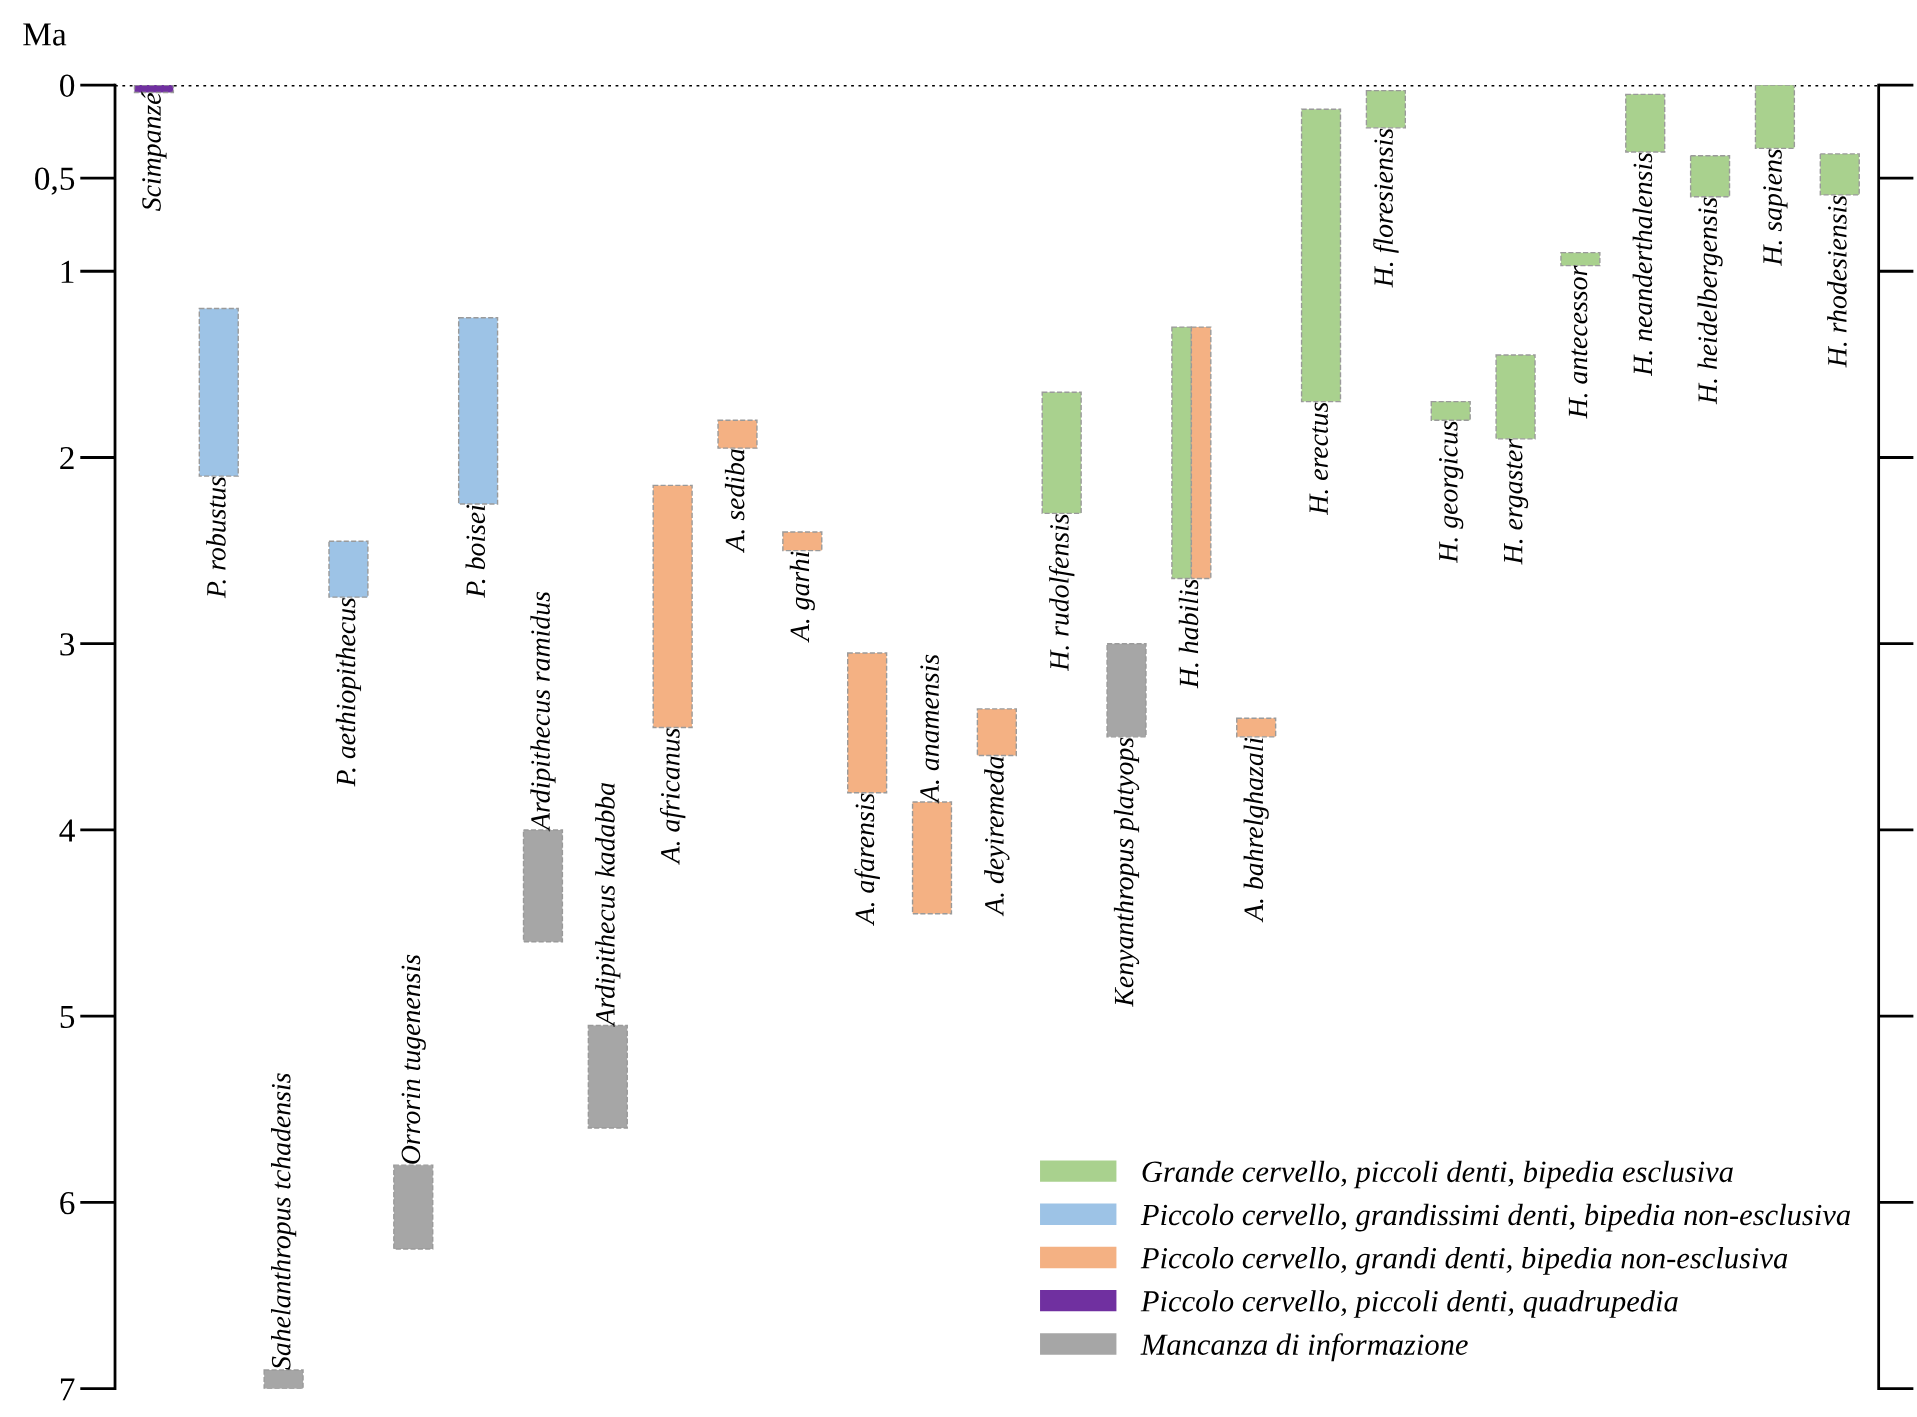 The width and height of the screenshot is (1917, 1417). I want to click on x-tick-label: H. floresiensis, so click(1386, 208).